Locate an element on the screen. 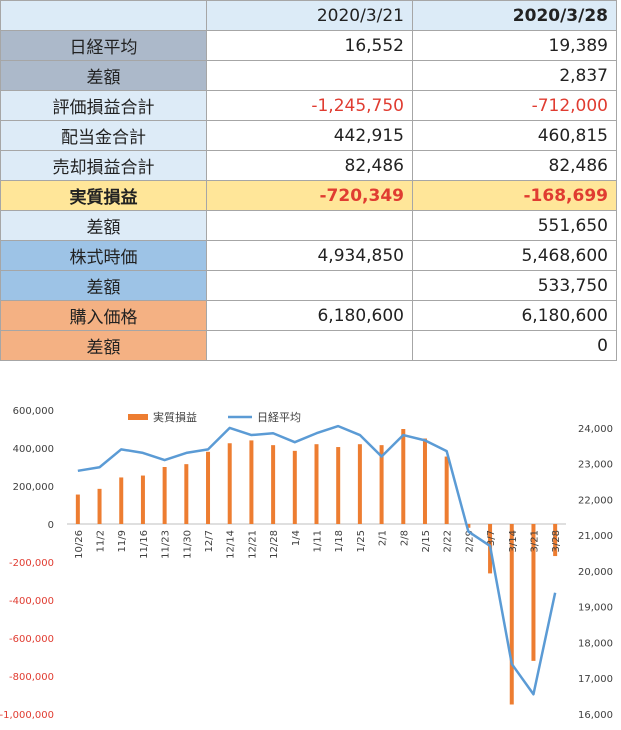 Image resolution: width=621 pixels, height=730 pixels. table-row: 売却損益合計 82,486 82,486 is located at coordinates (308, 165).